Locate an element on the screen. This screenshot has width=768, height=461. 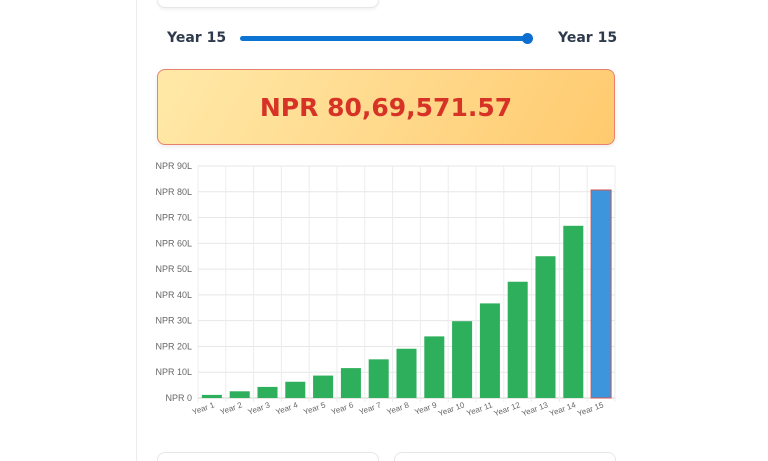
bottom-card-right is located at coordinates (505, 456).